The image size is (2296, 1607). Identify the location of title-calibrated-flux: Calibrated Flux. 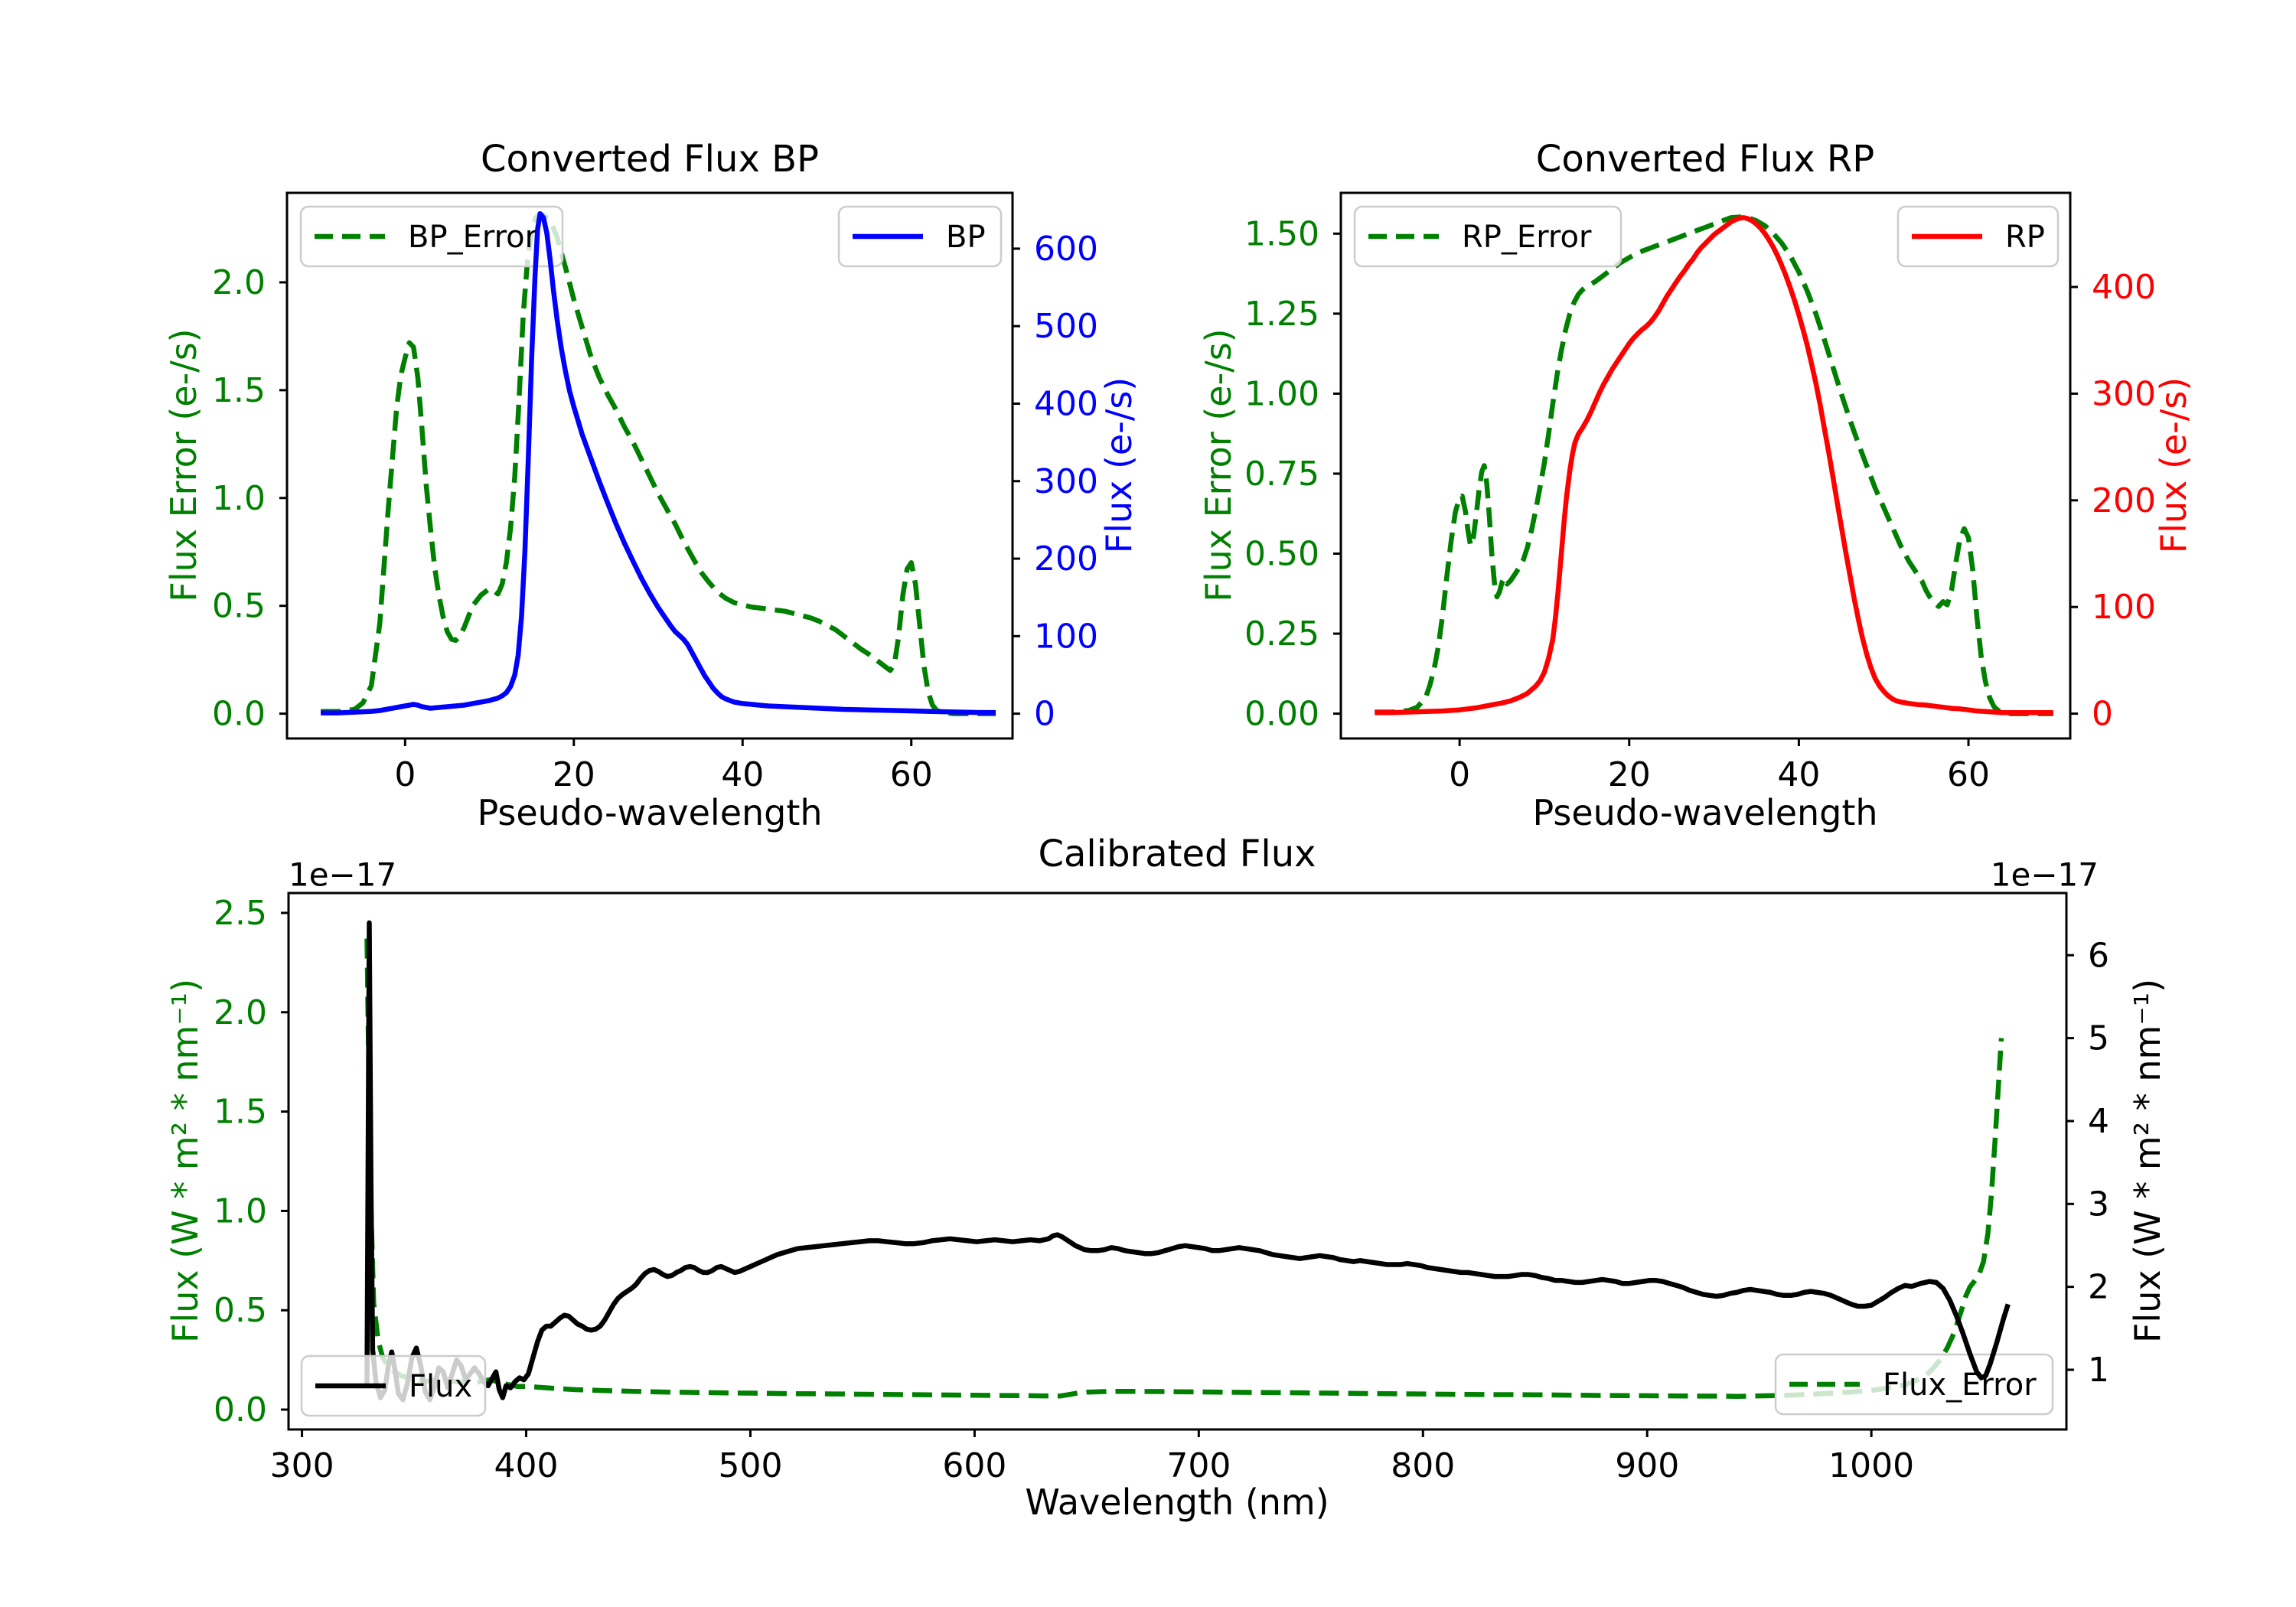
(1177, 854).